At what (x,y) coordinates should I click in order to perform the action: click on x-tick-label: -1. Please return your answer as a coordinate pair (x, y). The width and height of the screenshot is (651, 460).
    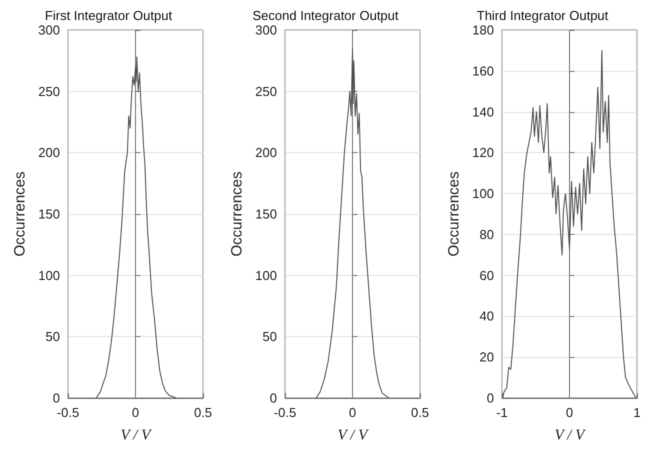
    Looking at the image, I should click on (502, 412).